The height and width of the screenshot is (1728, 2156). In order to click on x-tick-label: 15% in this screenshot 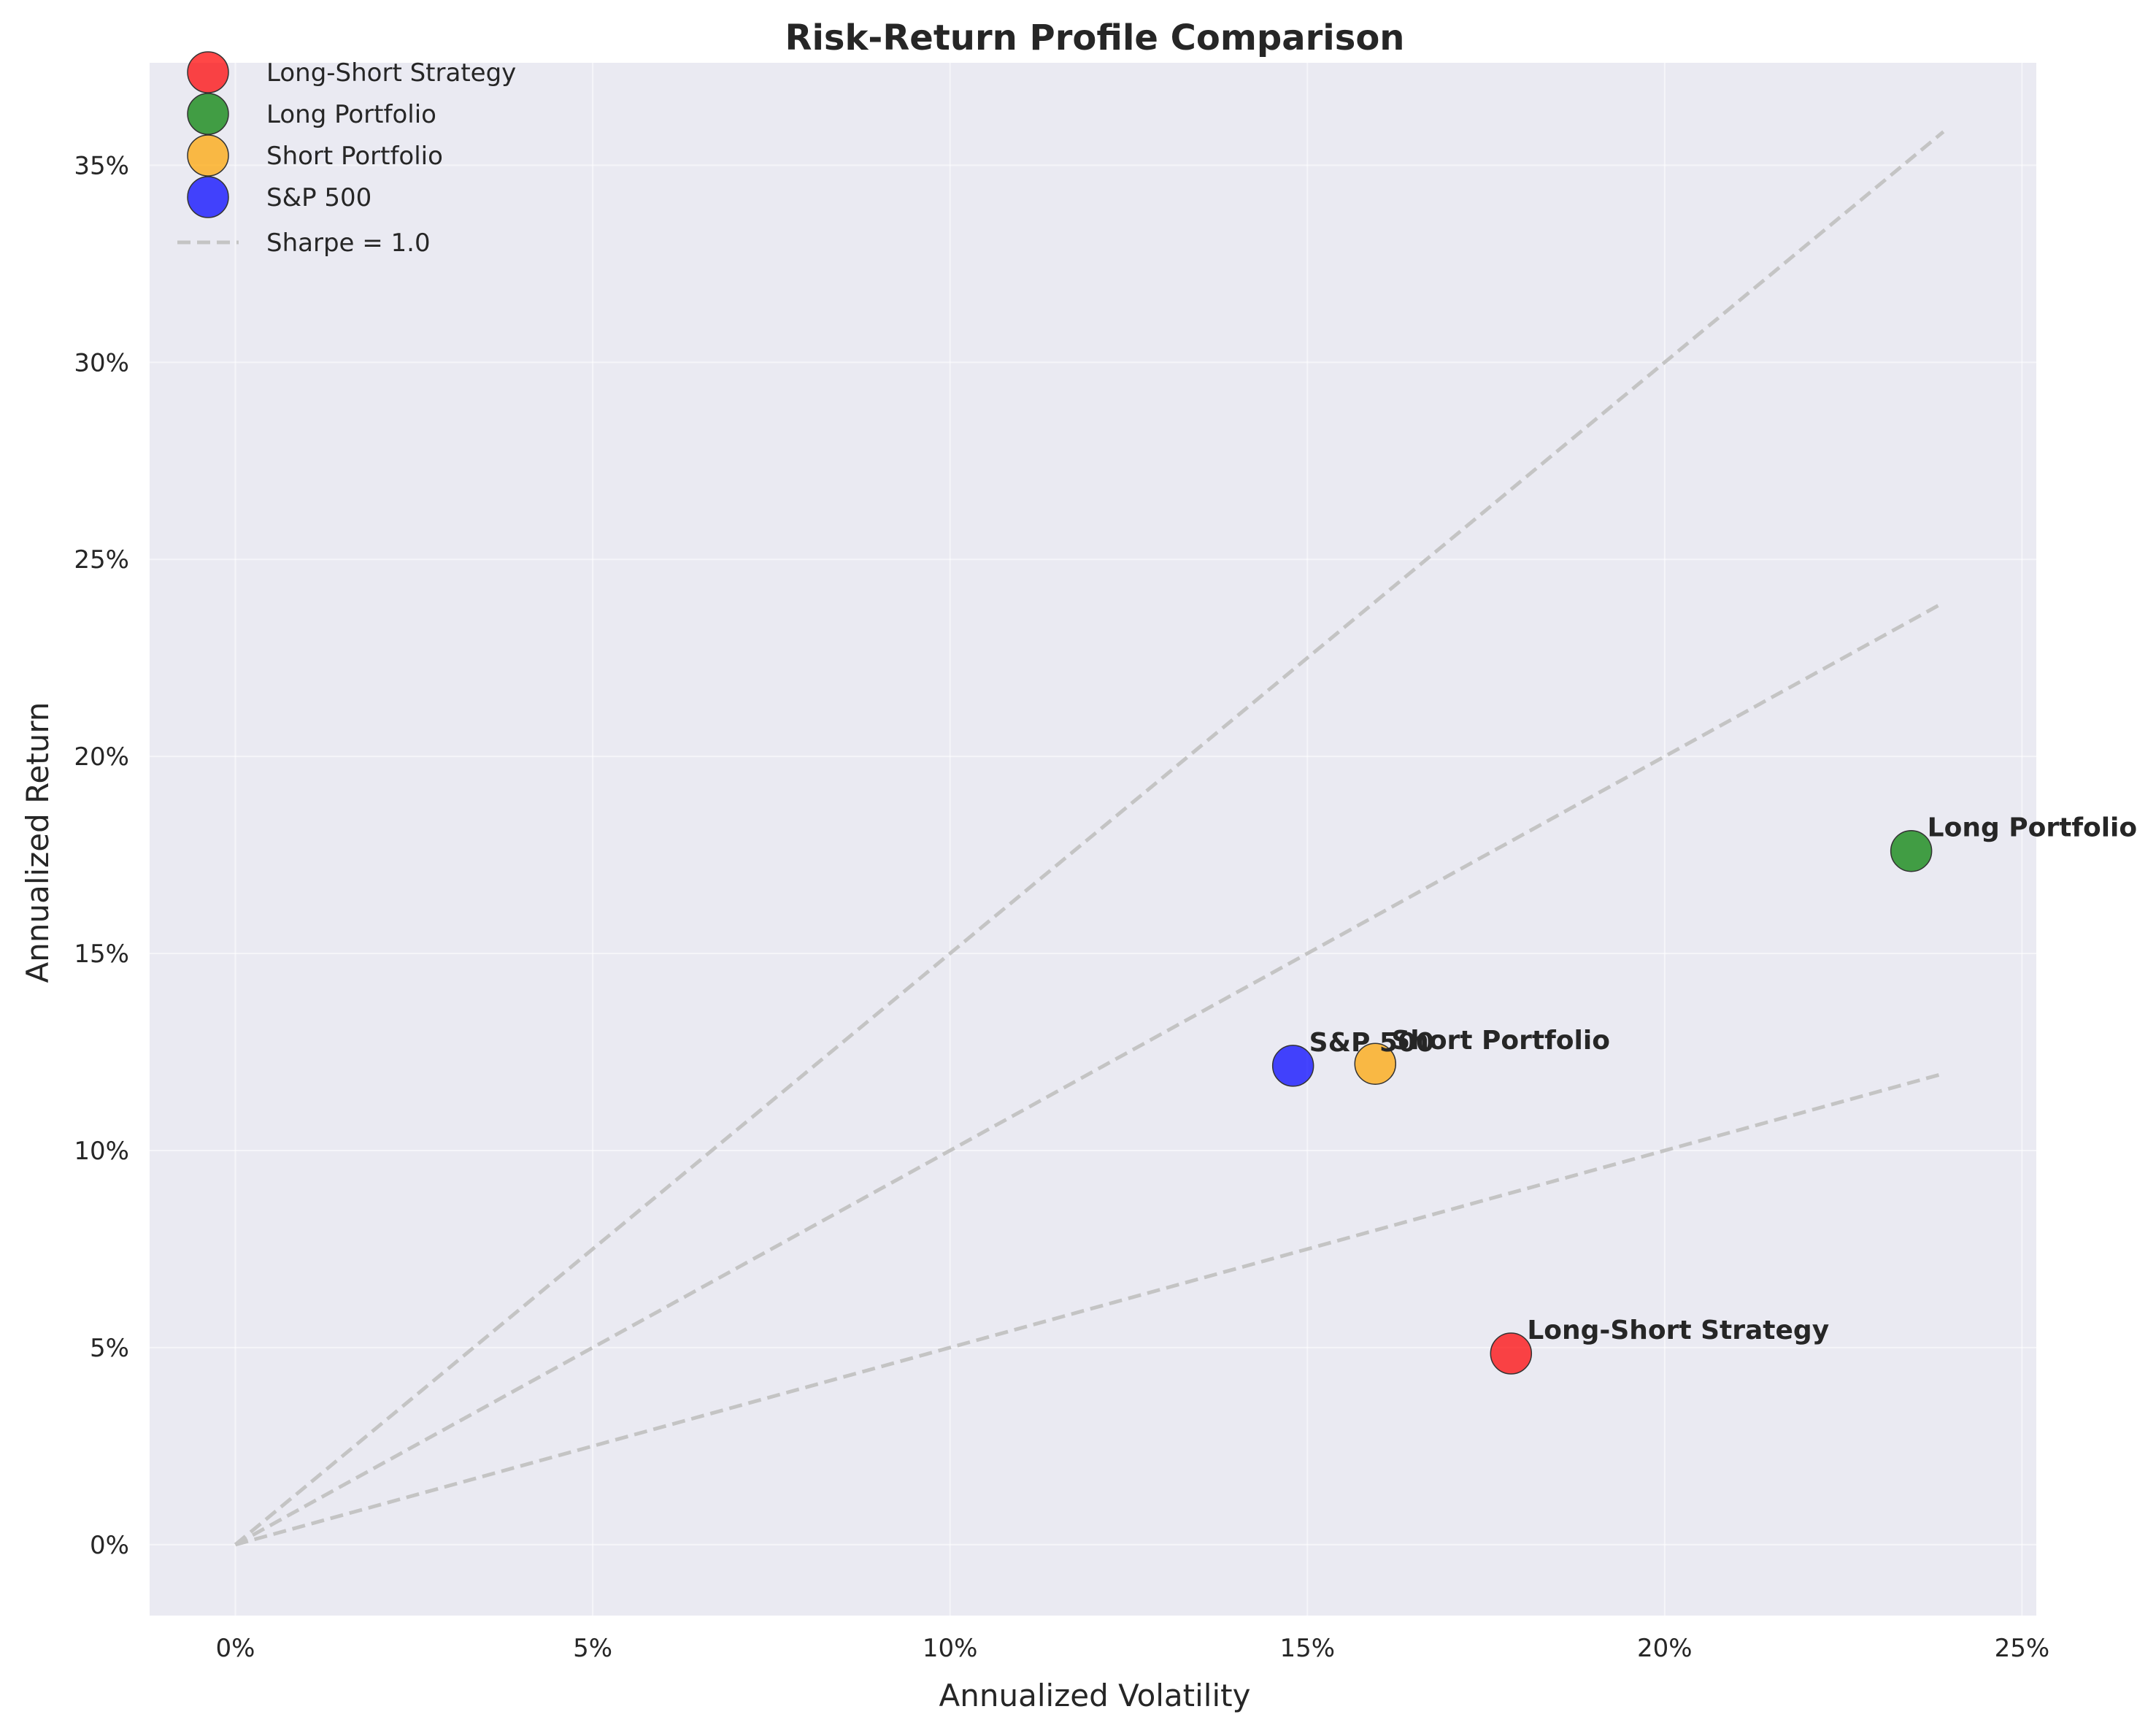, I will do `click(1307, 1648)`.